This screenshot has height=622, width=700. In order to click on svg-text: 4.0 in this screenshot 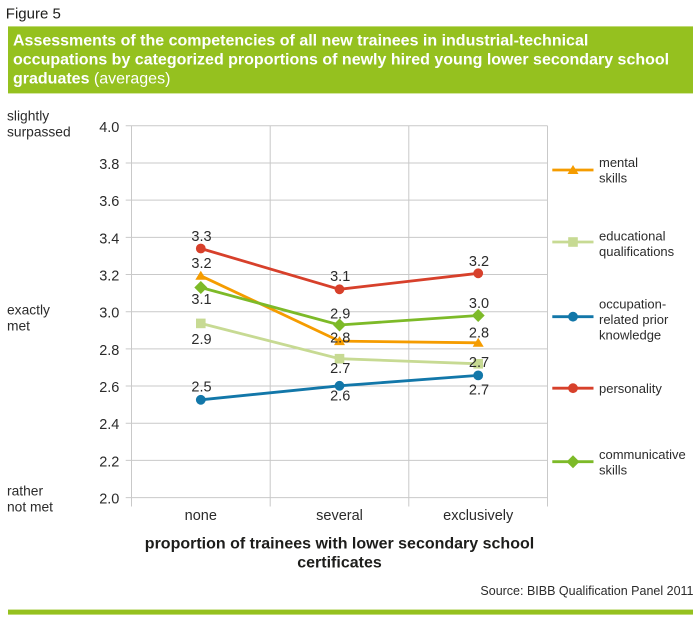, I will do `click(109, 128)`.